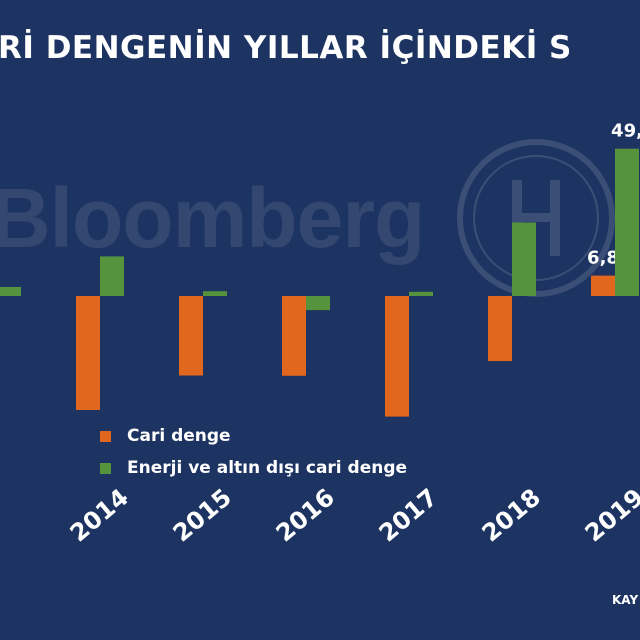 Image resolution: width=640 pixels, height=640 pixels. Describe the element at coordinates (294, 336) in the screenshot. I see `bar-cari-denge-2016` at that location.